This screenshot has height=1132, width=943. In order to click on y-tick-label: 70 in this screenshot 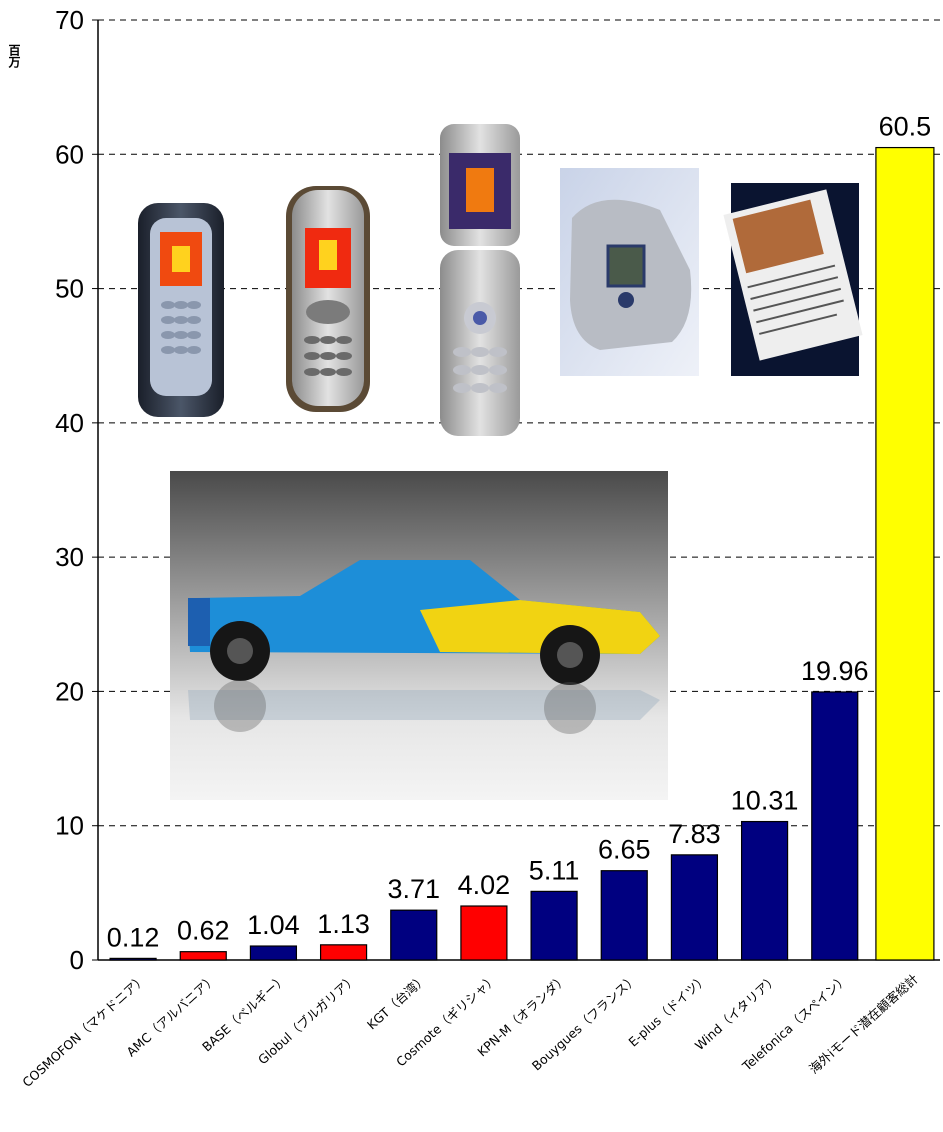, I will do `click(69, 20)`.